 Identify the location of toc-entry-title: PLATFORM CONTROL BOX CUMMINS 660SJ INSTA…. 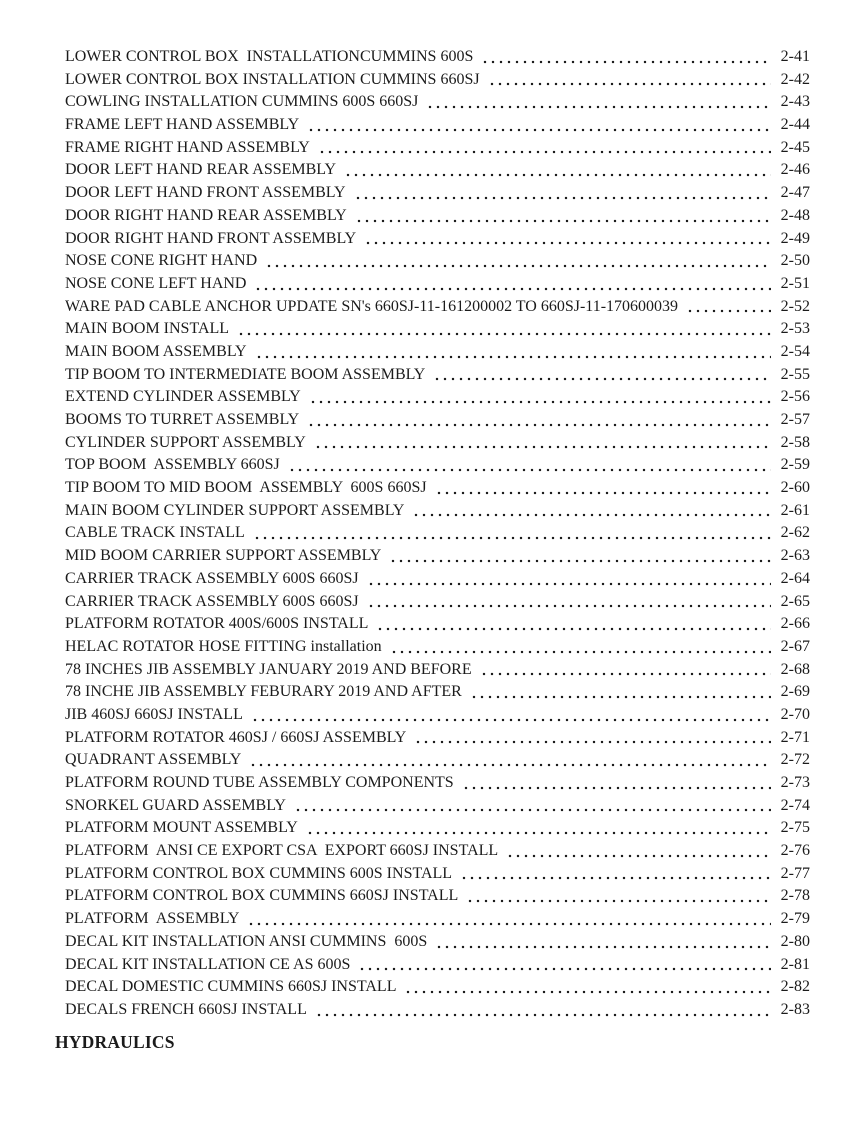
(262, 896).